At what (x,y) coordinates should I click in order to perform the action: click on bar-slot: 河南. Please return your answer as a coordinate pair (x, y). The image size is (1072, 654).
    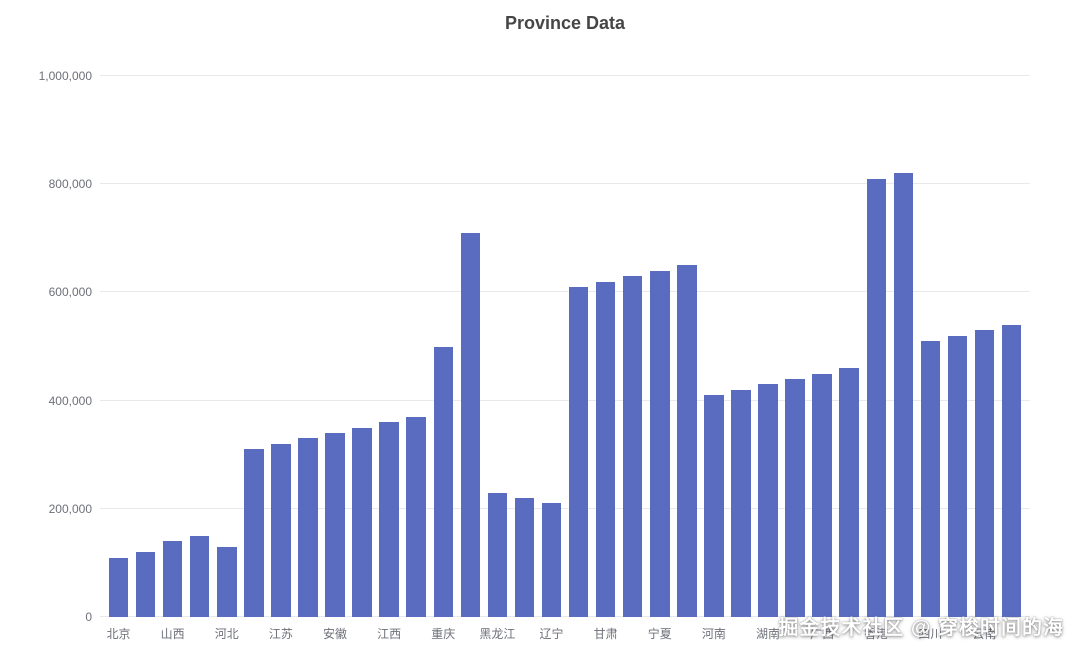
    Looking at the image, I should click on (713, 358).